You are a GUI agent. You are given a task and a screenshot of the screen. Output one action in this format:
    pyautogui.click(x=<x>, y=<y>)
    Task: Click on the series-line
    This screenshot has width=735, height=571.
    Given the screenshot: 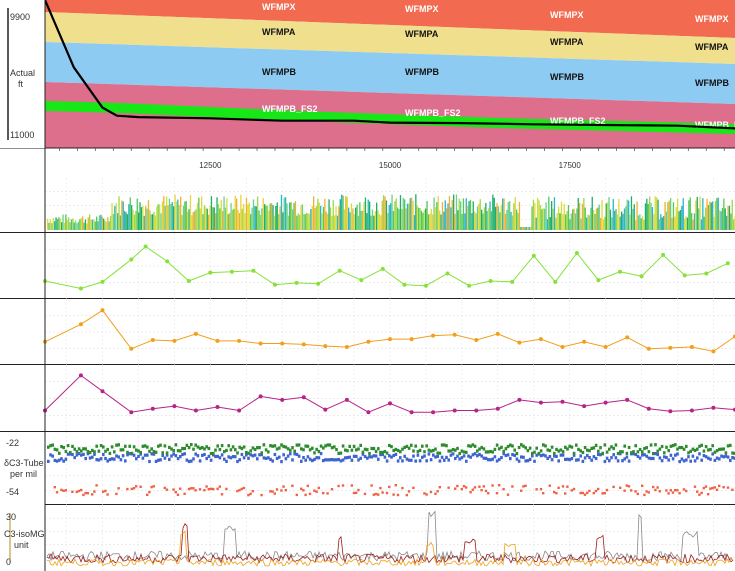 What is the action you would take?
    pyautogui.click(x=389, y=330)
    